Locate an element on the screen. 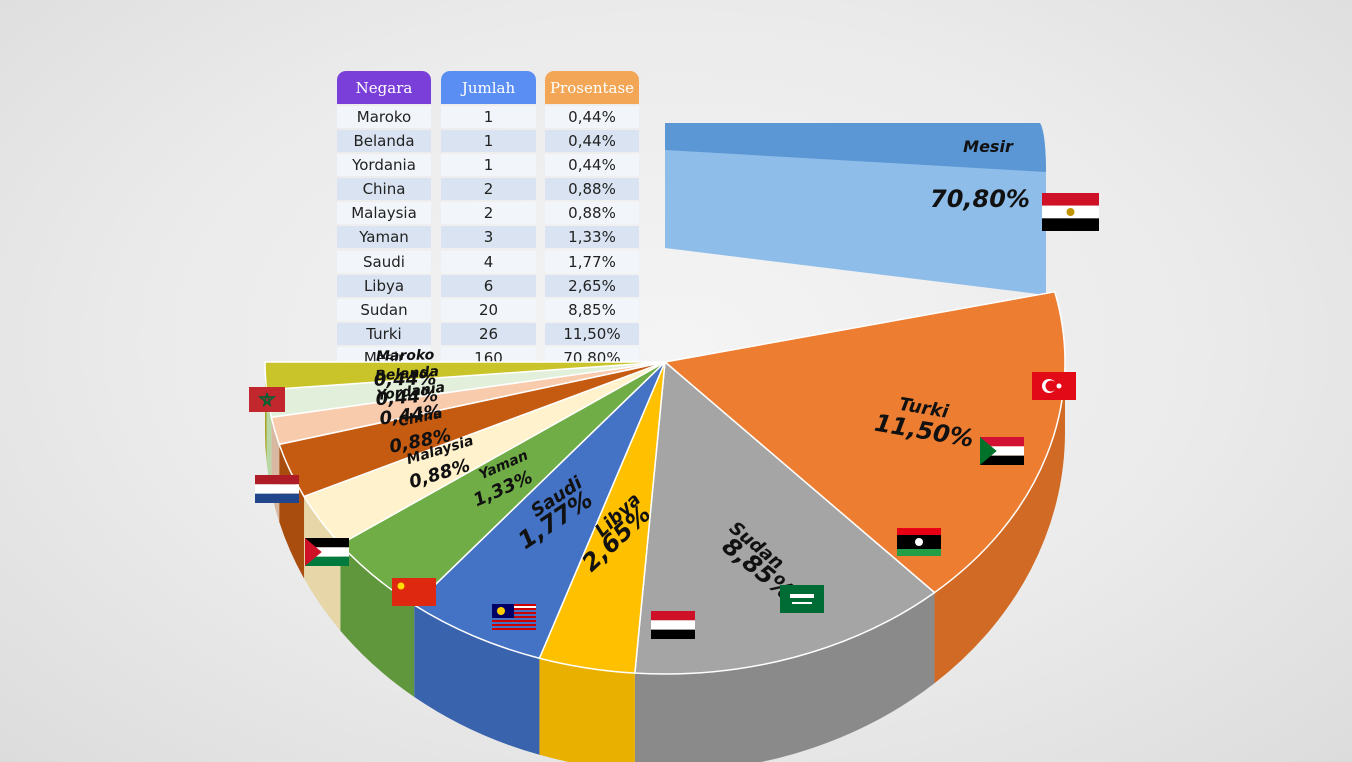  flag-yemen-icon is located at coordinates (673, 625).